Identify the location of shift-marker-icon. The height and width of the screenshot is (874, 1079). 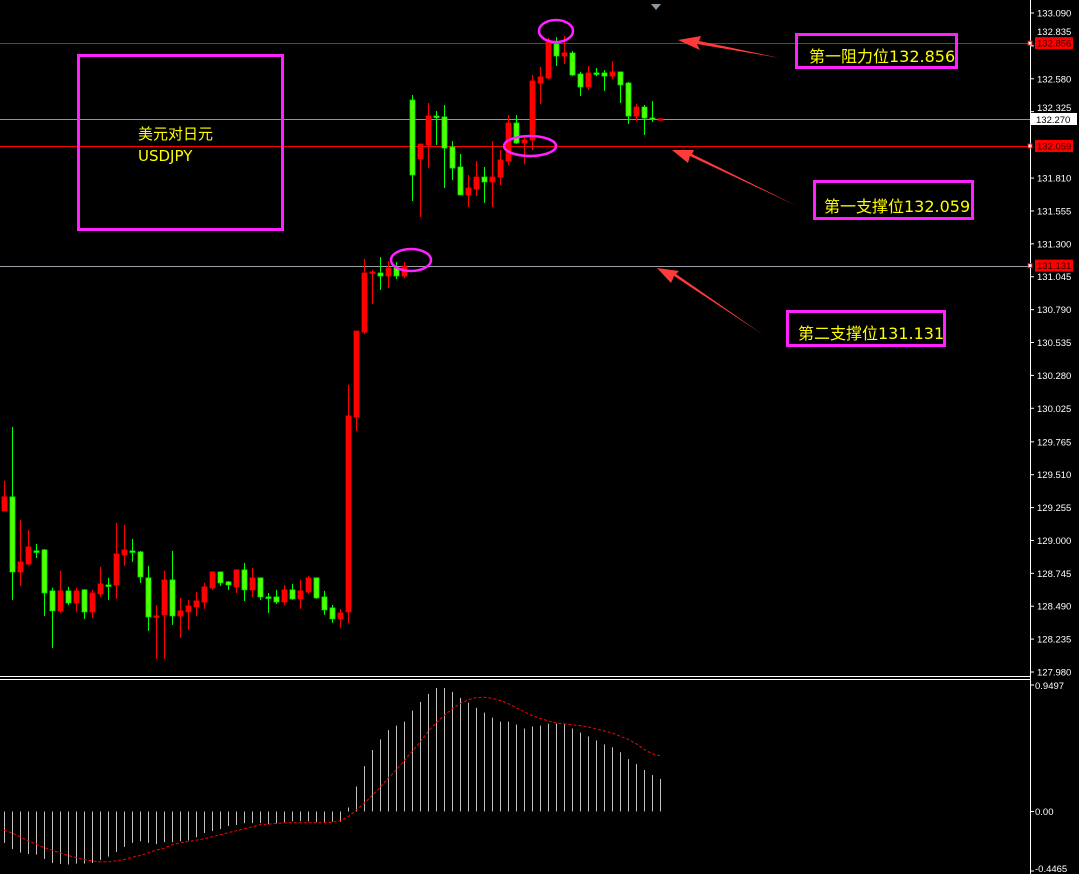
(656, 7).